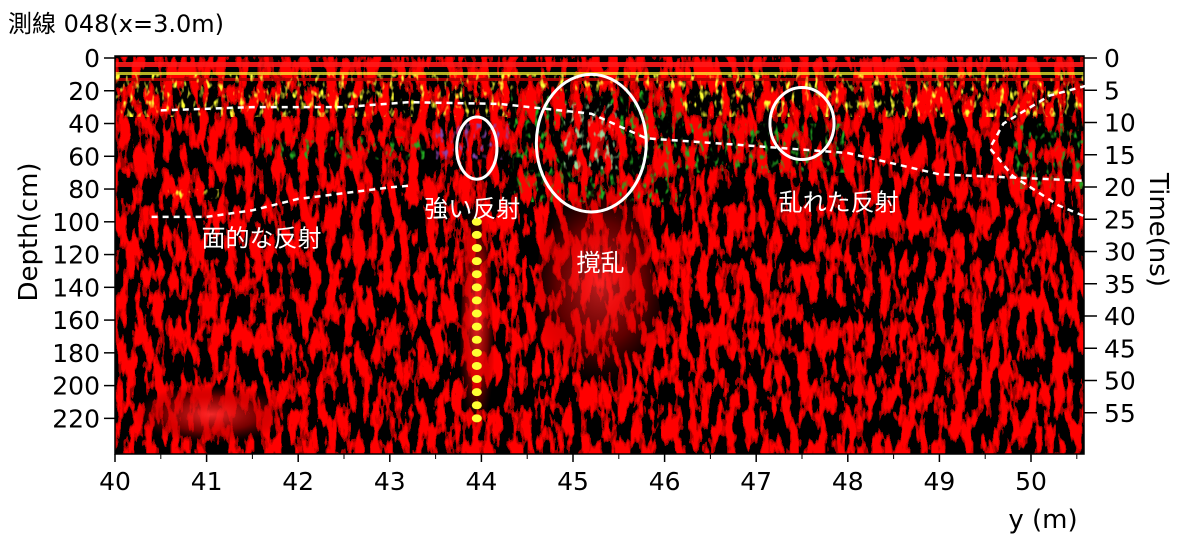 The image size is (1178, 535). What do you see at coordinates (1112, 58) in the screenshot?
I see `time-tick-label: 0` at bounding box center [1112, 58].